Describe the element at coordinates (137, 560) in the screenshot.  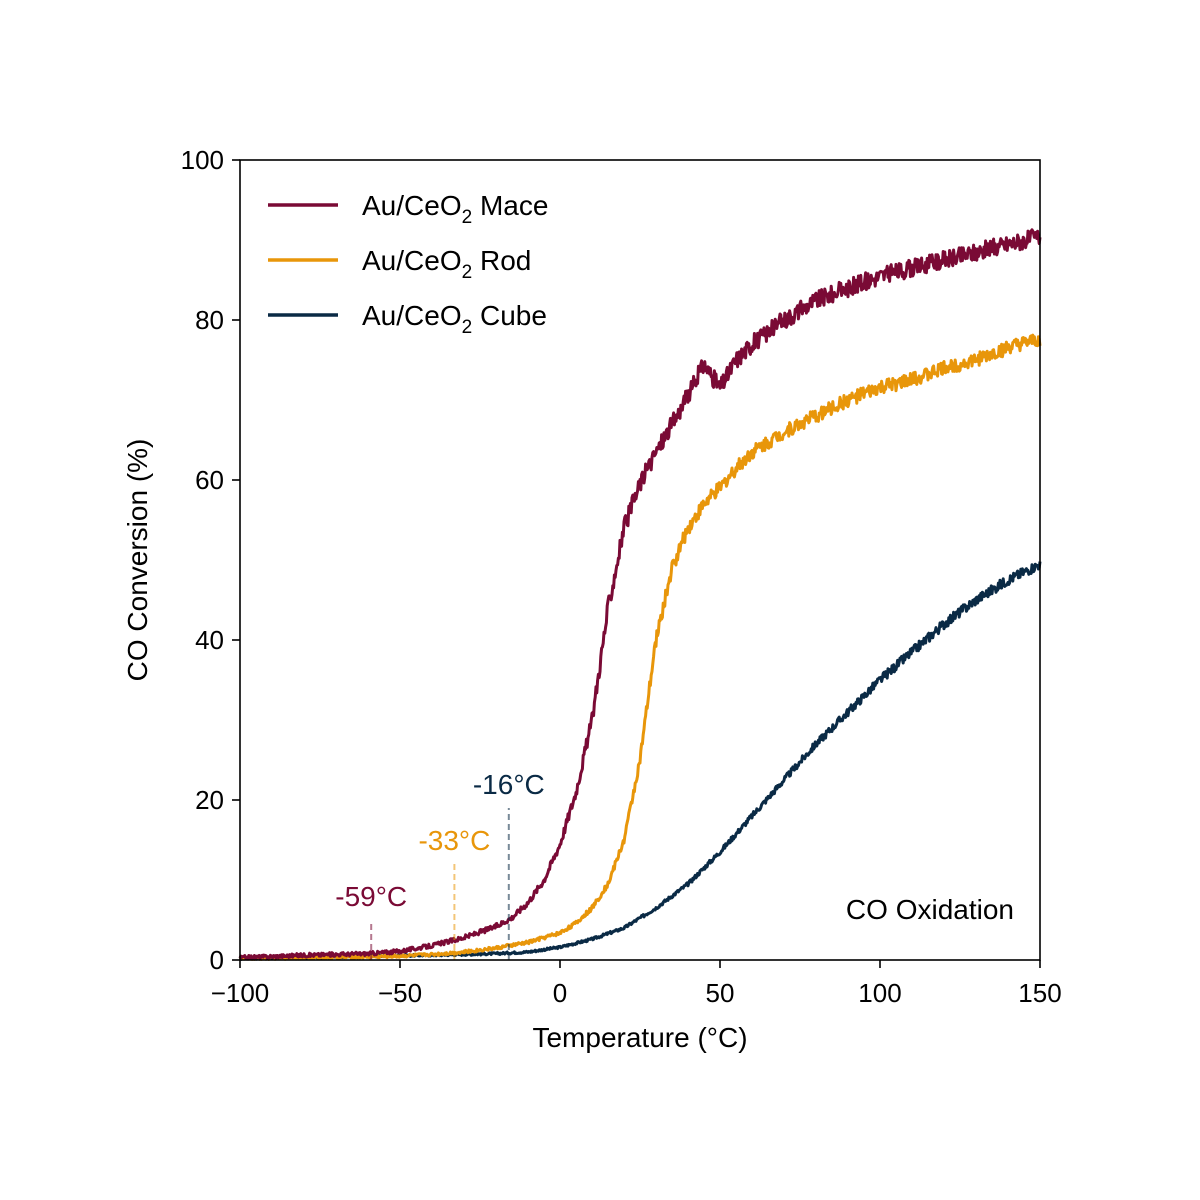
I see `y-axis-label: CO Conversion (%)` at that location.